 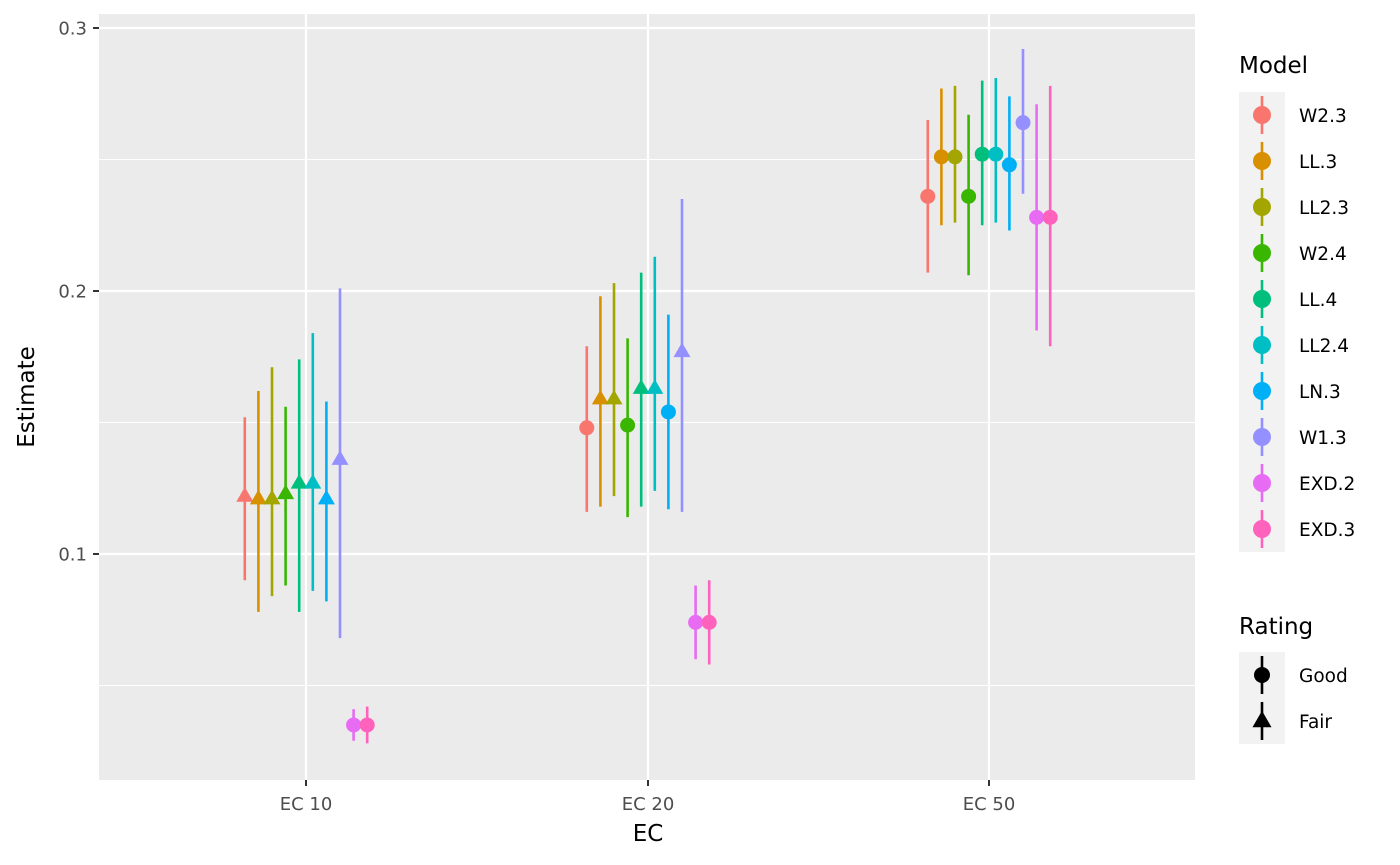 What do you see at coordinates (1323, 438) in the screenshot?
I see `model-legend-label: W1.3` at bounding box center [1323, 438].